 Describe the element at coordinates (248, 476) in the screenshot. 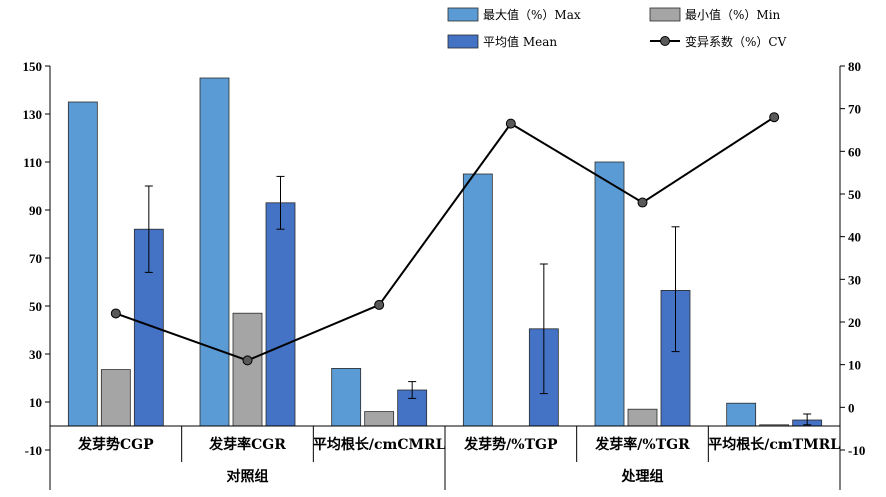

I see `group-label: 对照组` at that location.